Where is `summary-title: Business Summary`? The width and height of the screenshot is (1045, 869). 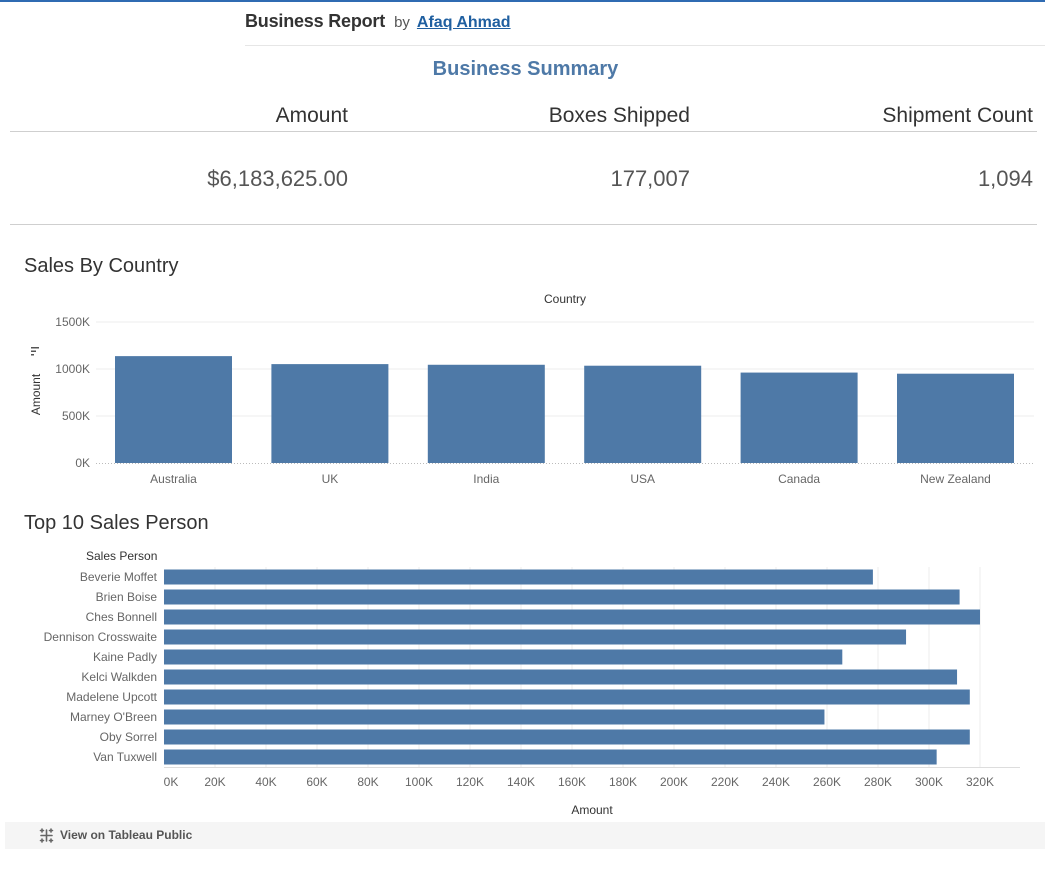
summary-title: Business Summary is located at coordinates (525, 69).